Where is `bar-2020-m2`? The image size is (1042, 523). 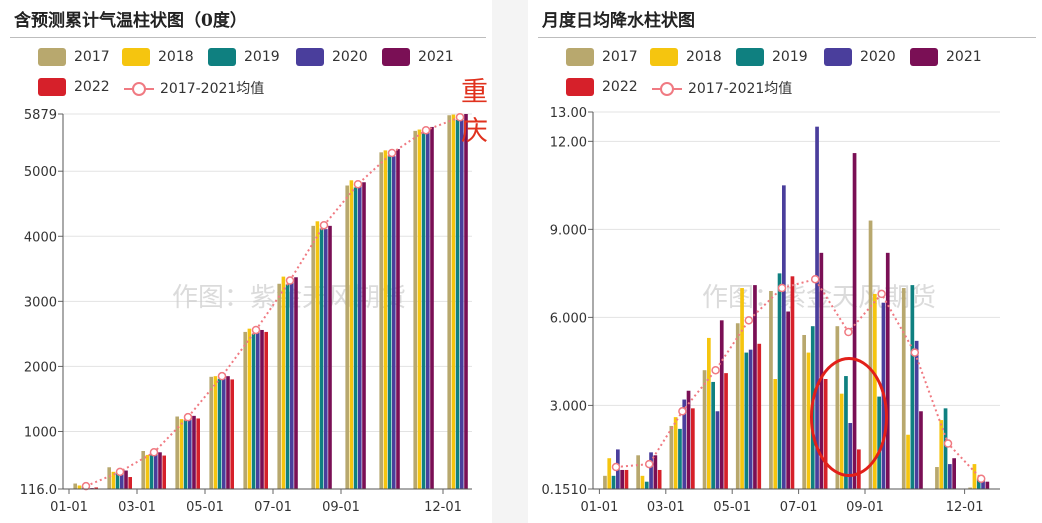 bar-2020-m2 is located at coordinates (122, 480).